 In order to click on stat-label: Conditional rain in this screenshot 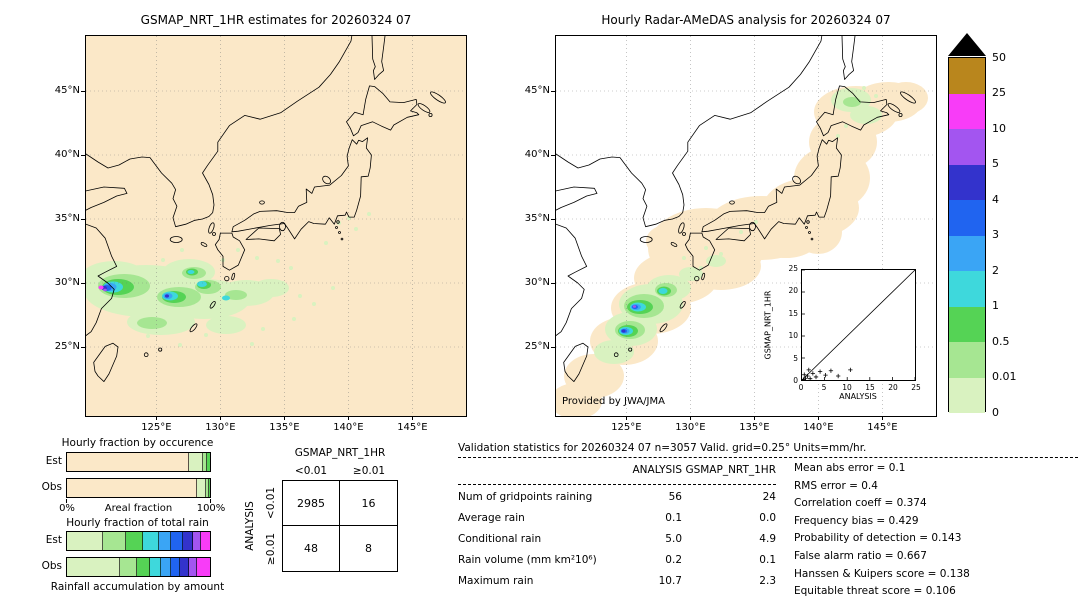, I will do `click(500, 539)`.